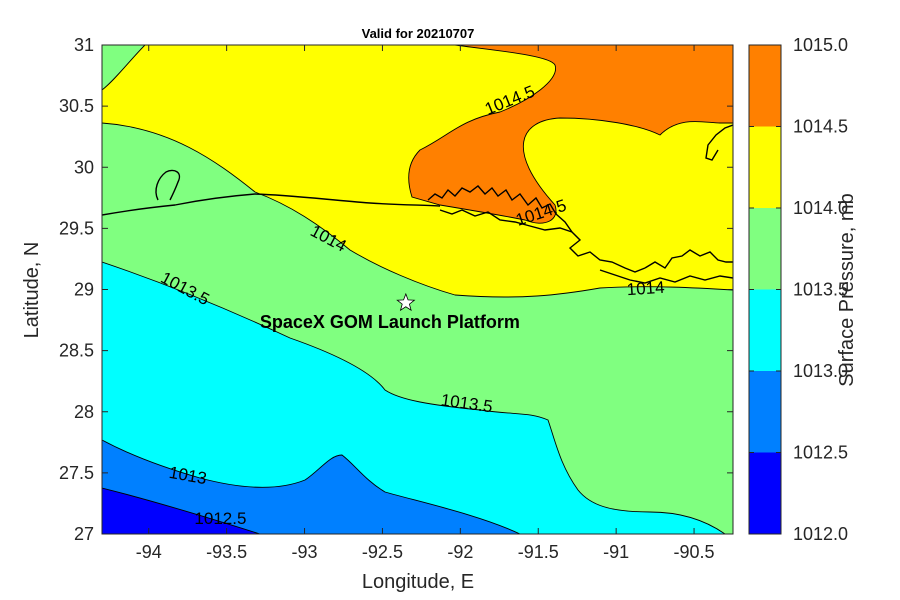 The width and height of the screenshot is (900, 600). I want to click on contour-label: 1012.5, so click(220, 518).